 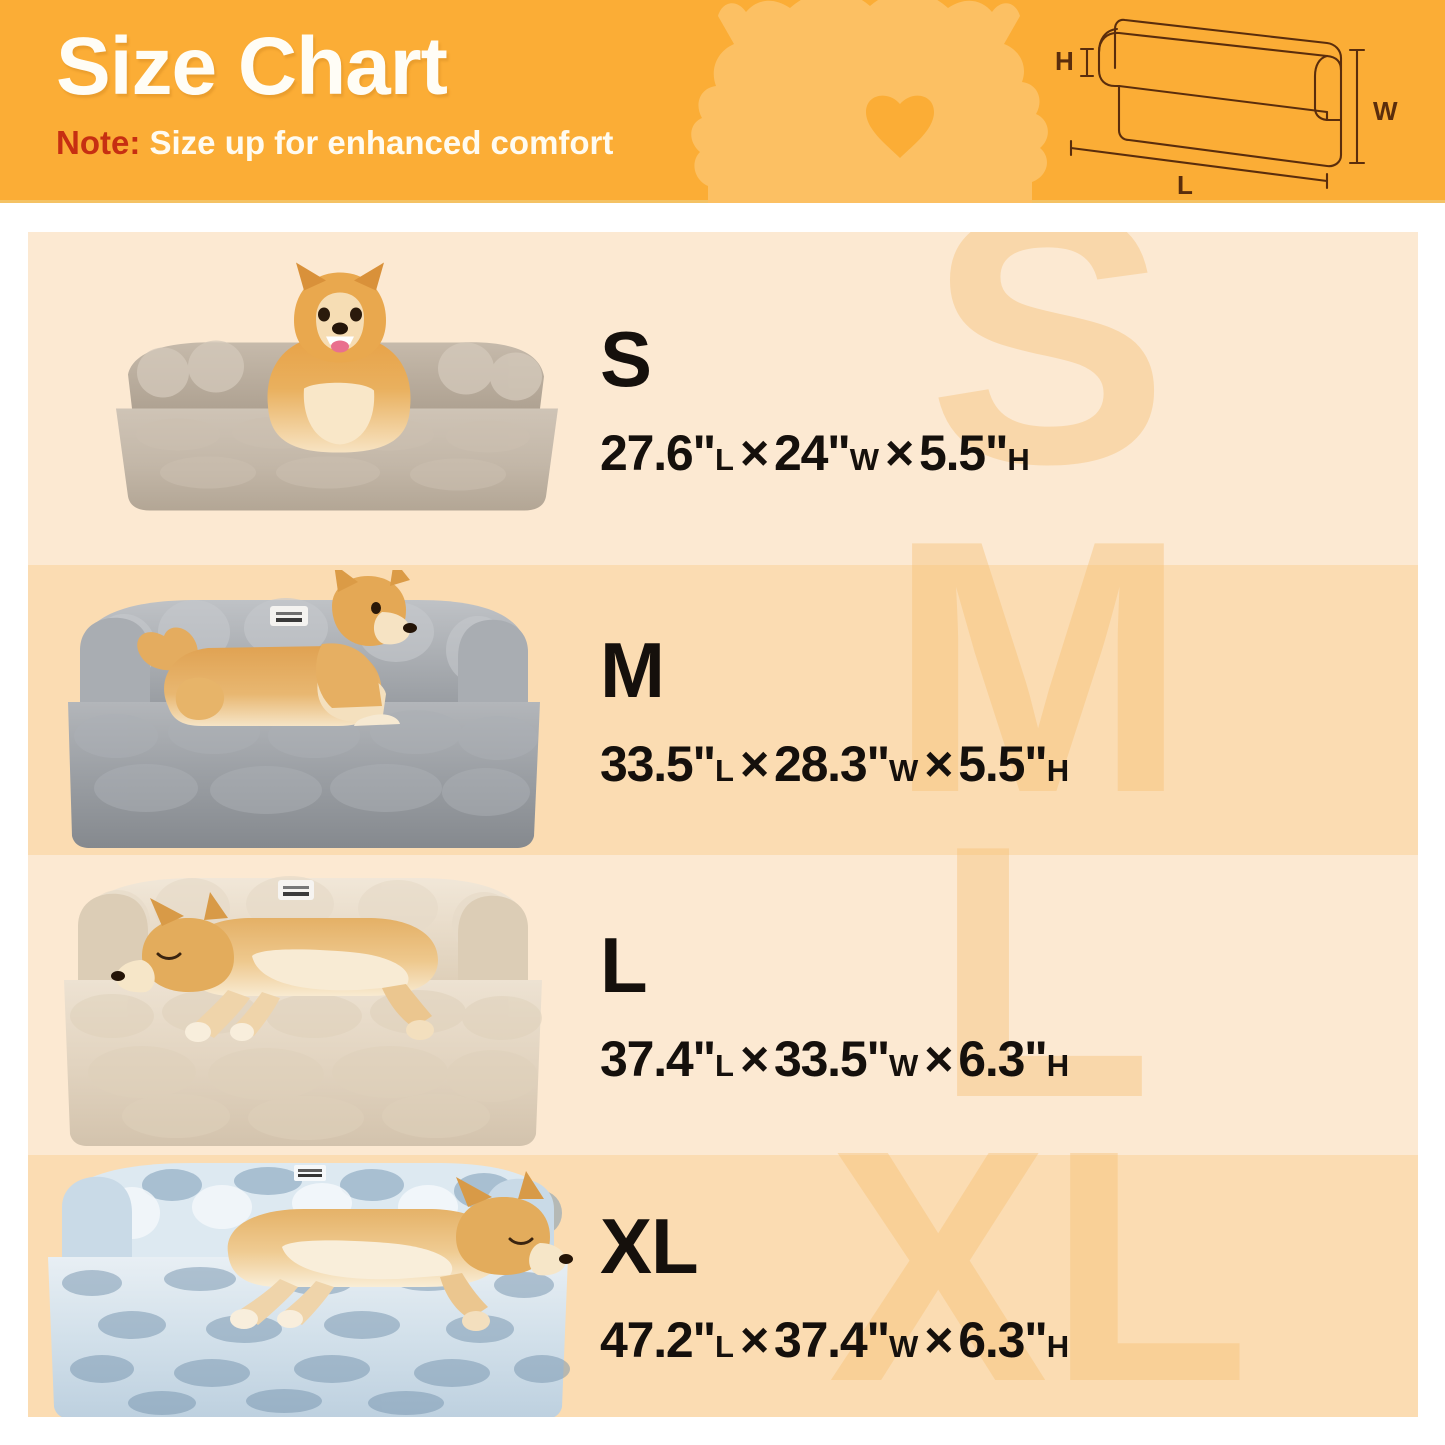 What do you see at coordinates (658, 1340) in the screenshot?
I see `dim-length-value: 47.2"` at bounding box center [658, 1340].